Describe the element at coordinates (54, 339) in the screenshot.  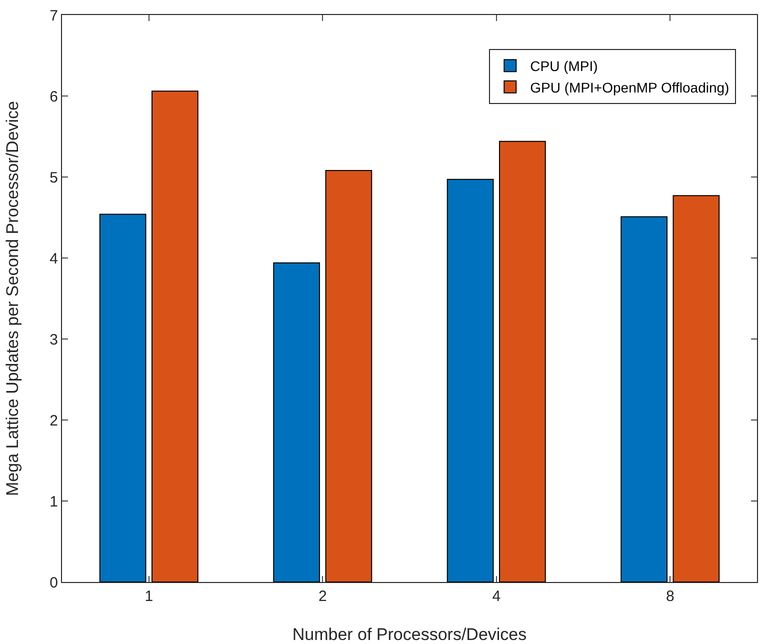
I see `y-tick-label: 3` at that location.